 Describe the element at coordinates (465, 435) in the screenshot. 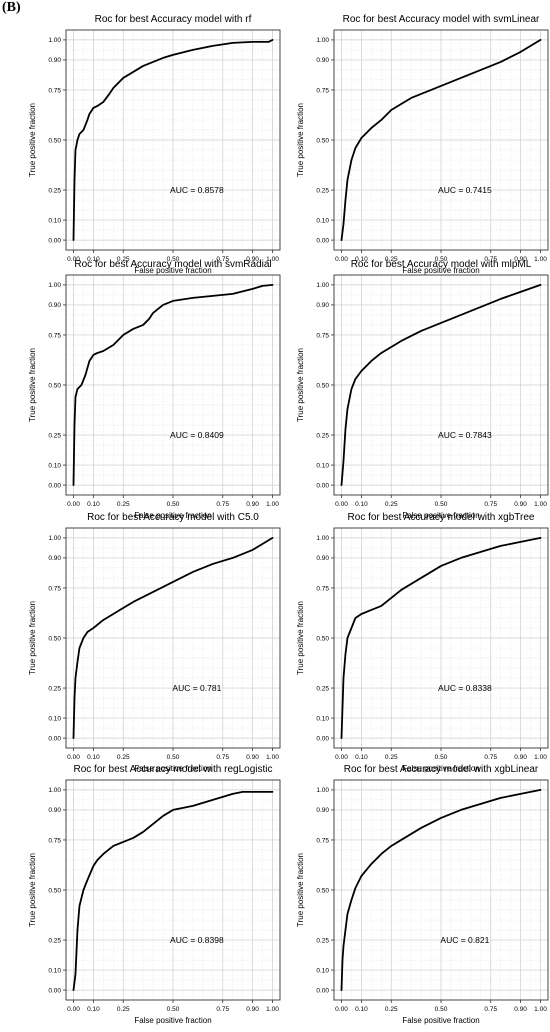

I see `auc-annotation: AUC = 0.7843` at that location.